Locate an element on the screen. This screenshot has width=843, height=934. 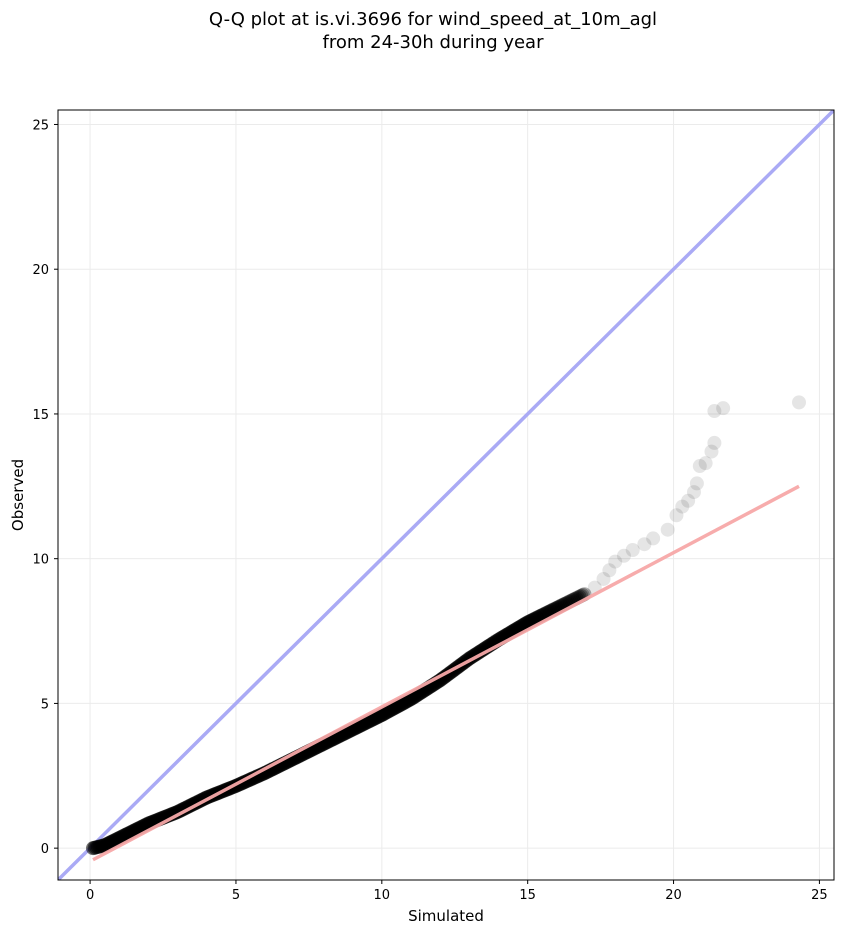
x-axis-label: Simulated is located at coordinates (446, 916).